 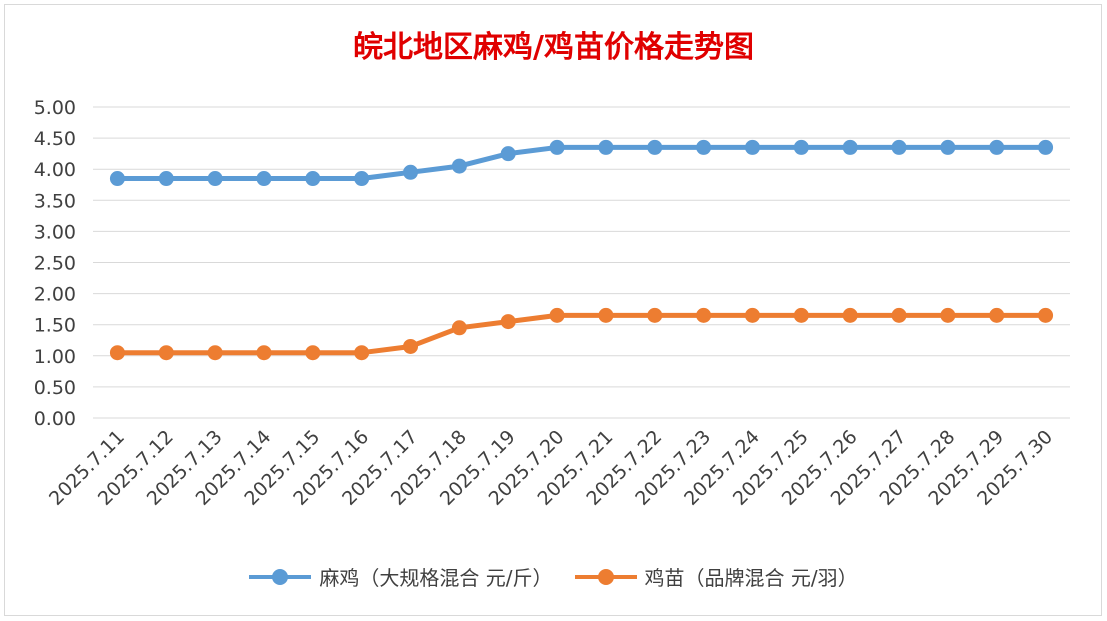 What do you see at coordinates (55, 201) in the screenshot?
I see `y-tick-label: 3.50` at bounding box center [55, 201].